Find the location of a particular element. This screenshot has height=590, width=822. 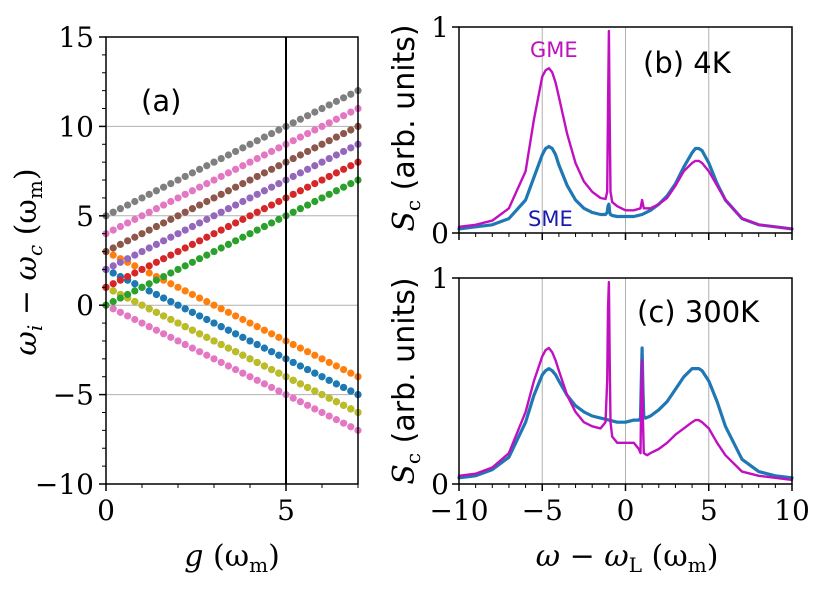

panel-b-ylabel: Sc (arb. units) is located at coordinates (406, 127).